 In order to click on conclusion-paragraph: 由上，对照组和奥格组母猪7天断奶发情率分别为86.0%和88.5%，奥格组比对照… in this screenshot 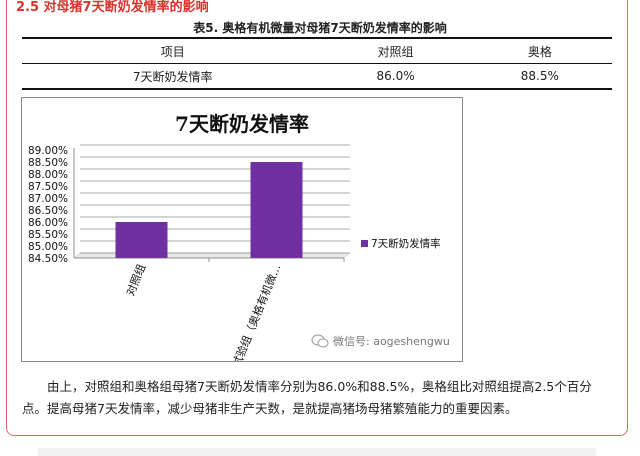, I will do `click(307, 397)`.